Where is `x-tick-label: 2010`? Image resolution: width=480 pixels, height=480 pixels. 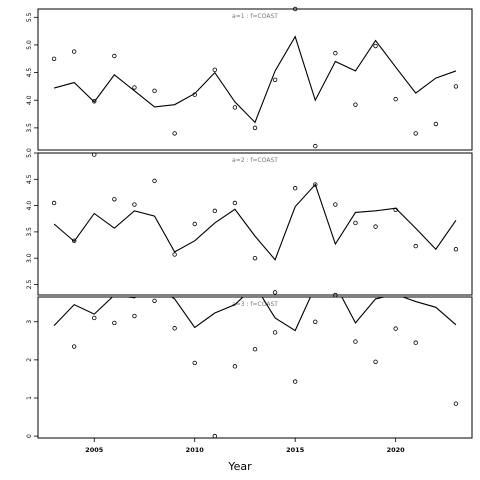
x-tick-label: 2010 is located at coordinates (195, 450).